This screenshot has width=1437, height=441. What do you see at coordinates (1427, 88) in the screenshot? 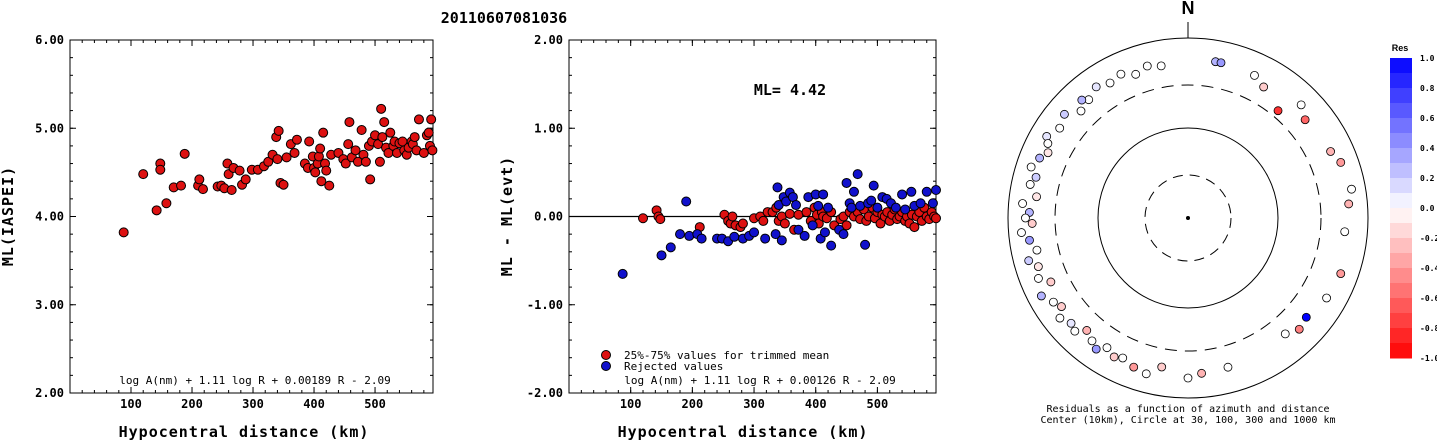
I see `colorbar-tick-label: 0.8` at bounding box center [1427, 88].